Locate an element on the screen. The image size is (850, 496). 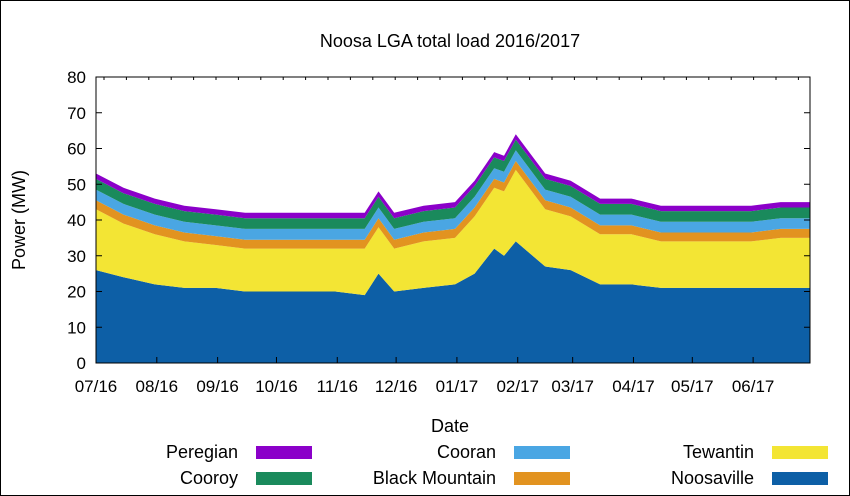
x-tick-label: 05/17 is located at coordinates (692, 386).